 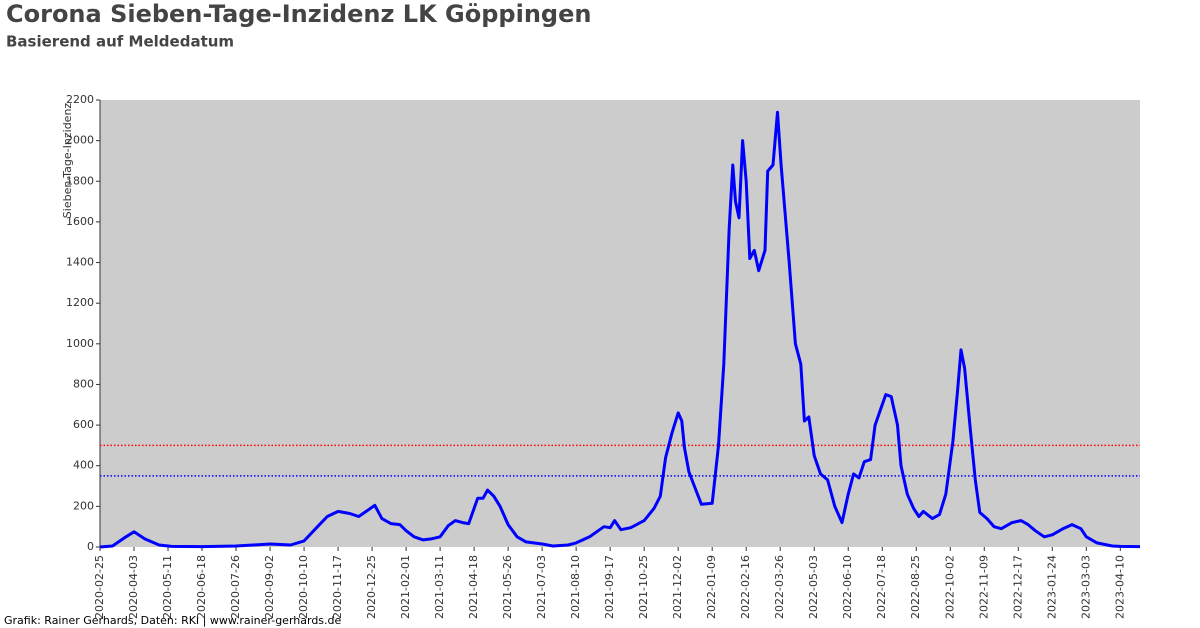 What do you see at coordinates (847, 587) in the screenshot?
I see `x-tick-label: 2022-06-10` at bounding box center [847, 587].